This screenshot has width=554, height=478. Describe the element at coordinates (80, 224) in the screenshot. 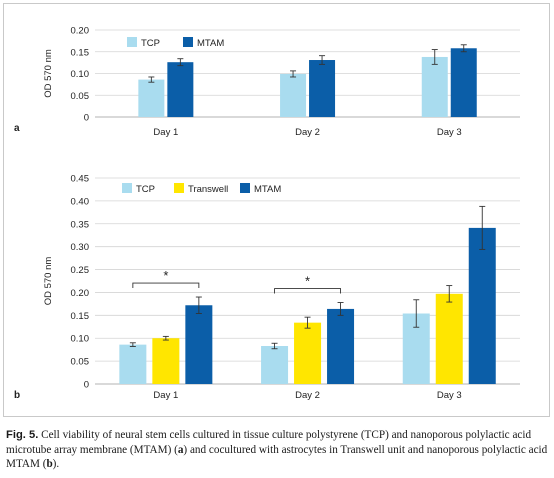

I see `y-tick-label: 0.35` at that location.